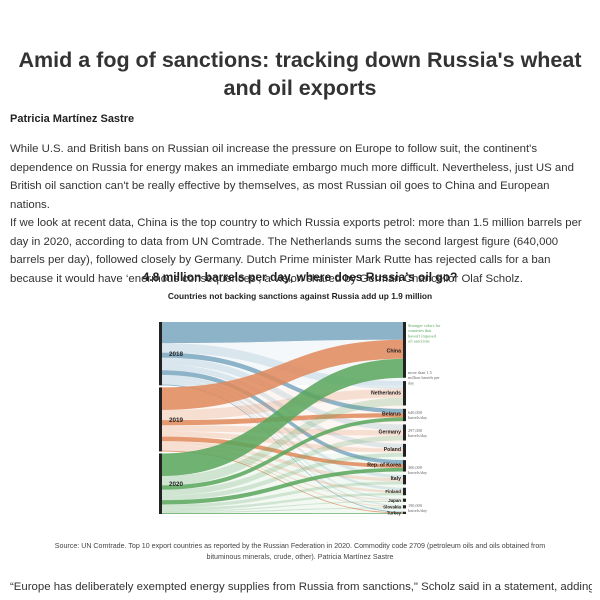 The width and height of the screenshot is (600, 600). I want to click on netherlands-annotation: 640,000 barrels/day, so click(418, 415).